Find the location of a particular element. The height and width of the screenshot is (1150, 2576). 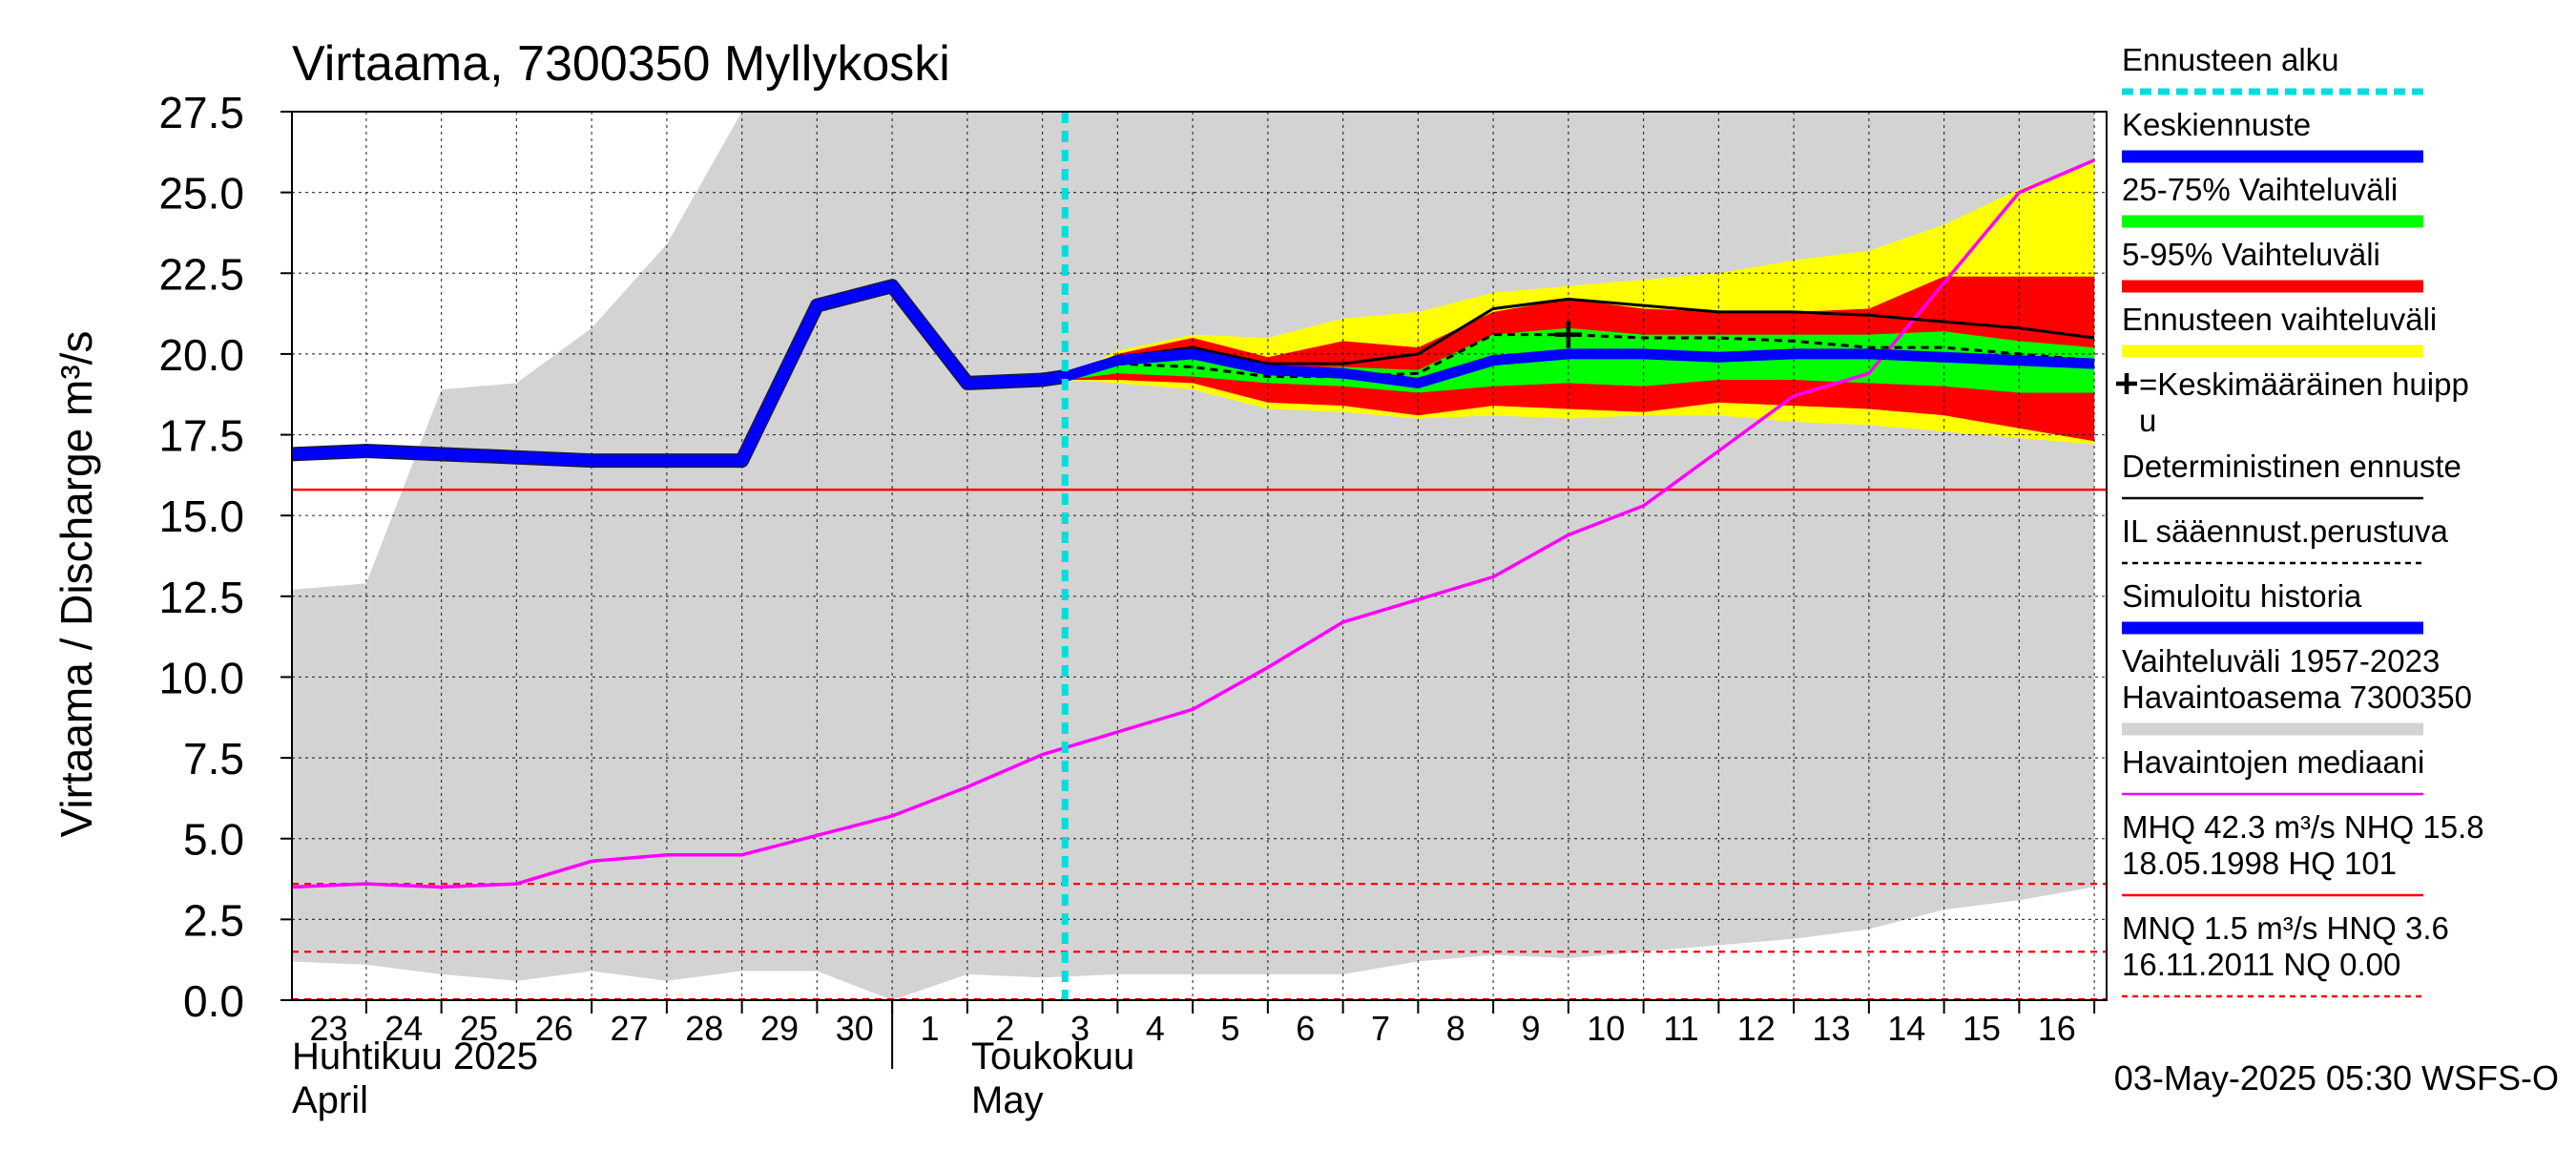

x-tick-label: 16 is located at coordinates (2057, 1028).